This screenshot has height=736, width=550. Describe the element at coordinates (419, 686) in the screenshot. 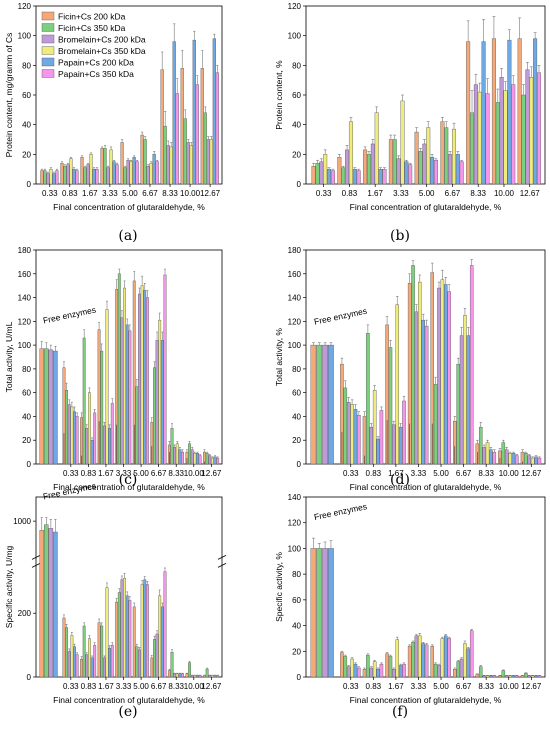

I see `x-tick-label: 3.33` at that location.